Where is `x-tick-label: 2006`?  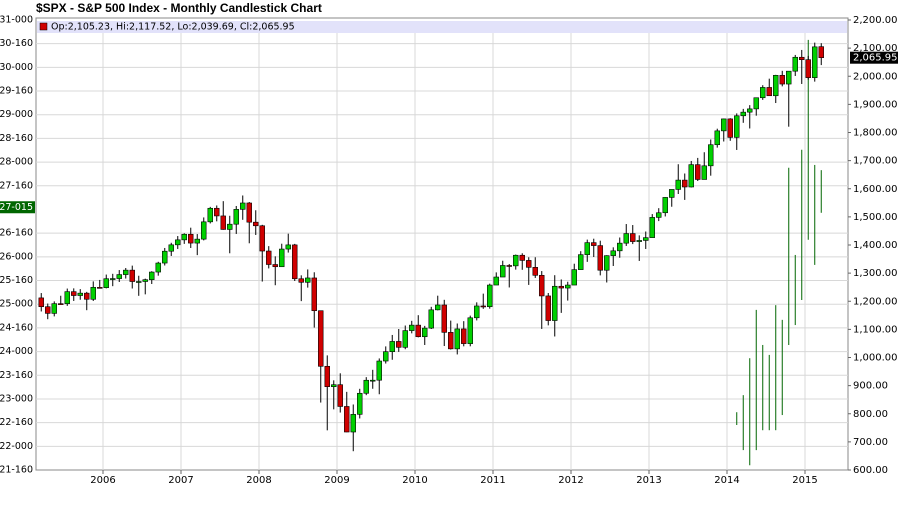 x-tick-label: 2006 is located at coordinates (102, 480).